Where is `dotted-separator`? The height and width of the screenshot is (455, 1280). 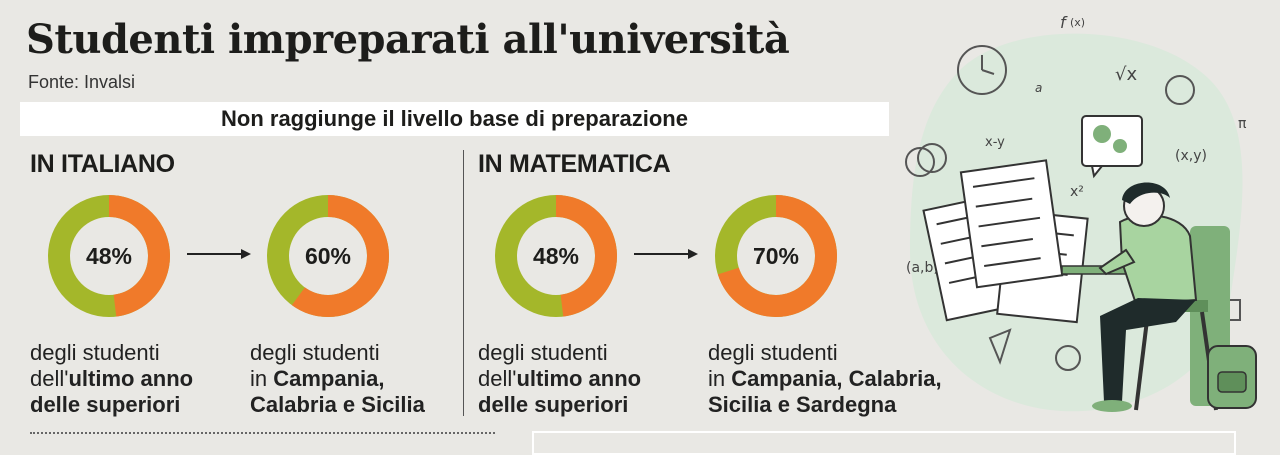 dotted-separator is located at coordinates (262, 433).